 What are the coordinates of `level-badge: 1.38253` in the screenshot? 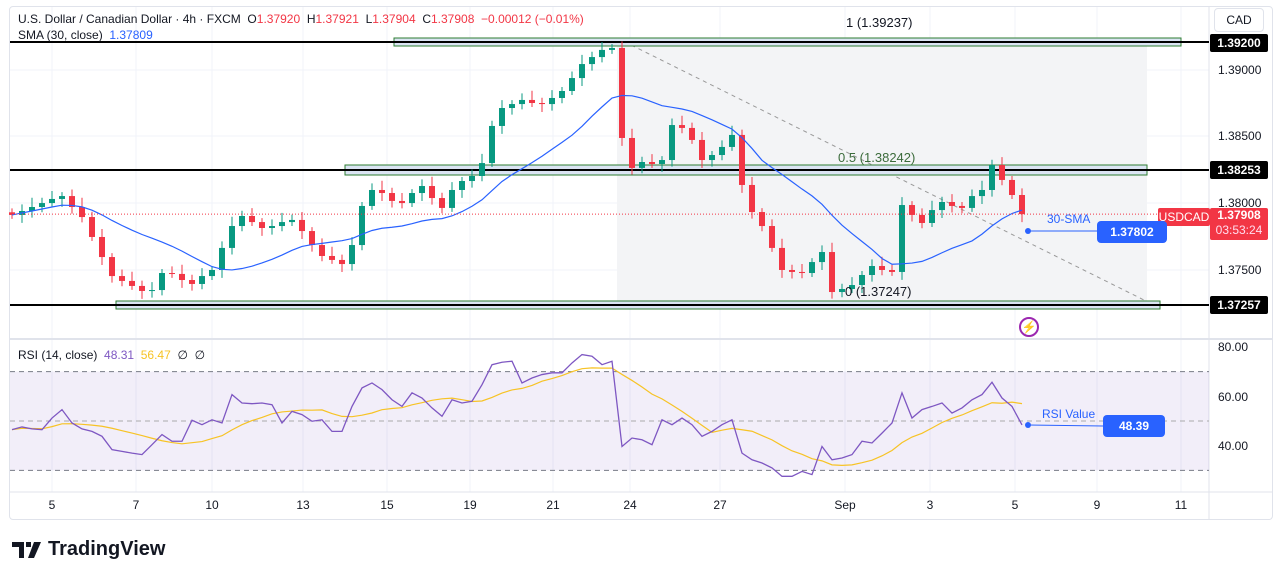 It's located at (1239, 170).